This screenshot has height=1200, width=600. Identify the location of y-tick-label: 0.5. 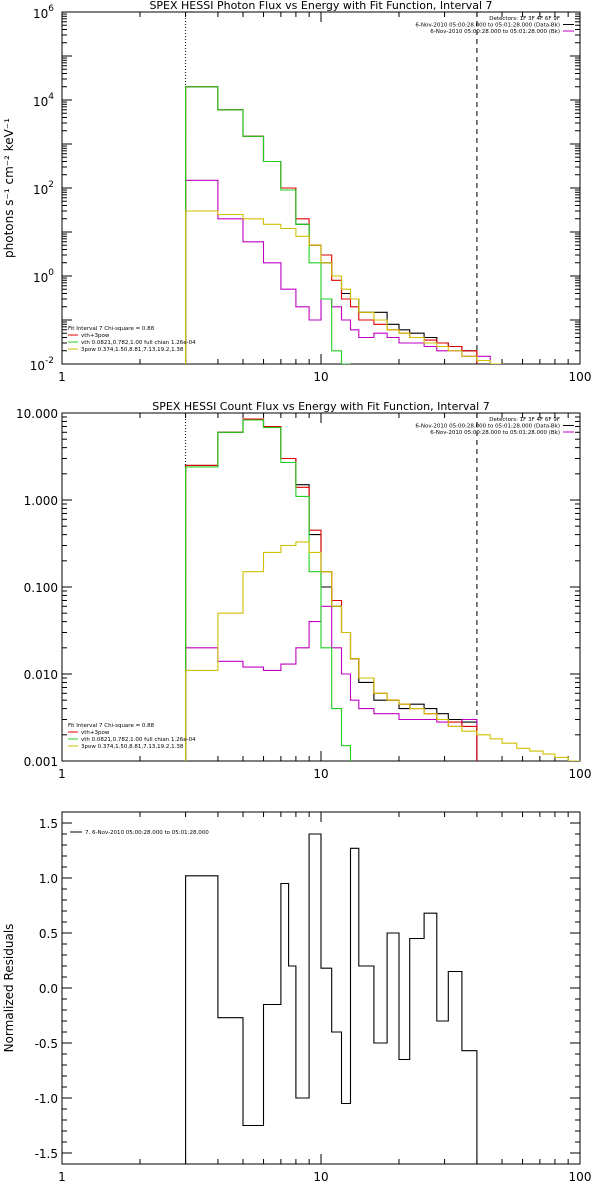
(48, 934).